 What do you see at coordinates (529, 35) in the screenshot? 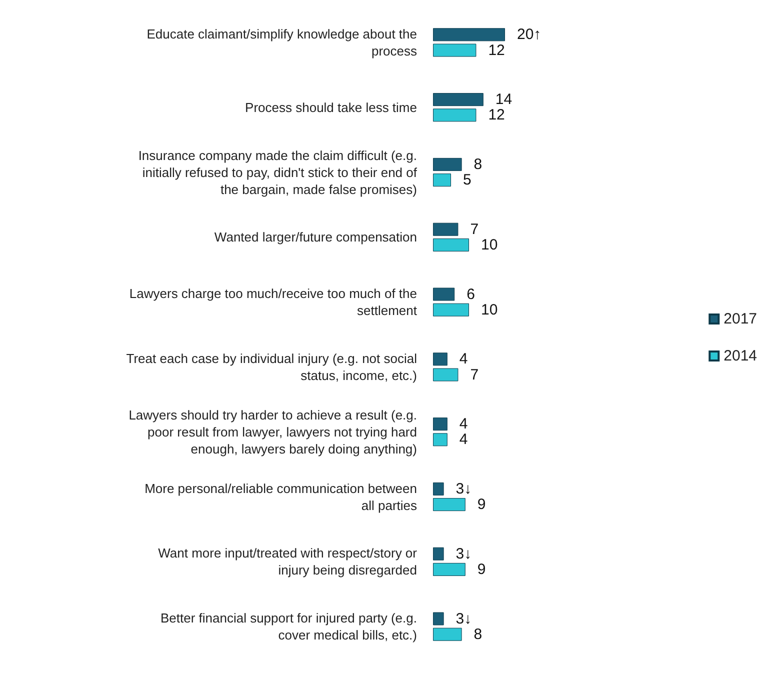
I see `data-label: 20↑` at bounding box center [529, 35].